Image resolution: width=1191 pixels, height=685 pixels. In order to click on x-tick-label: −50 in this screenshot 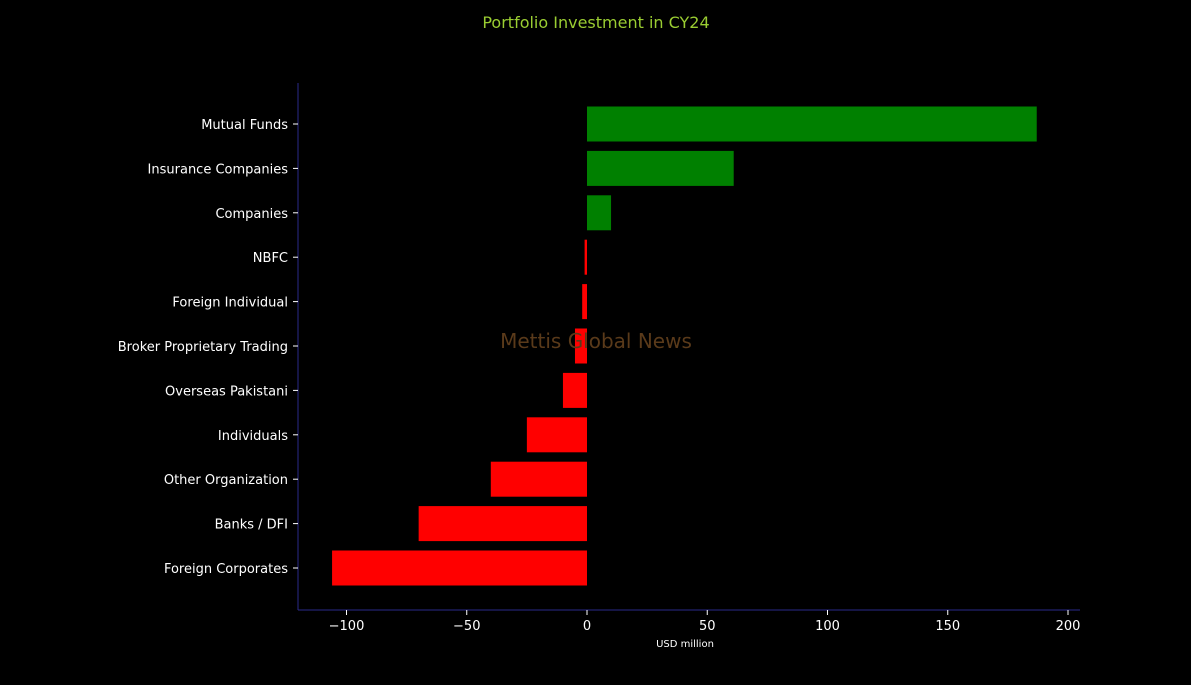, I will do `click(466, 626)`.